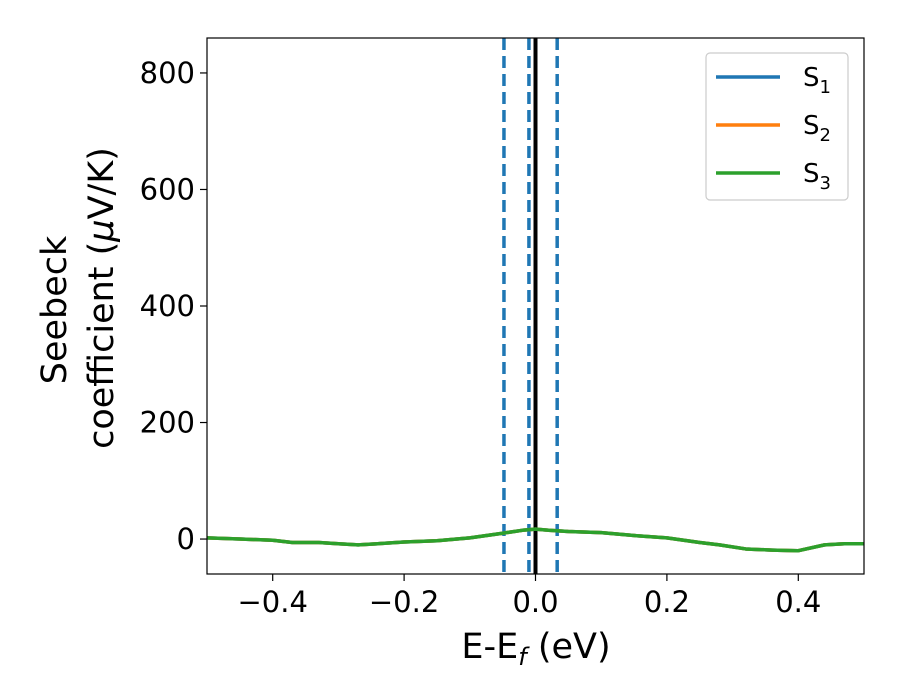 The image size is (900, 700). Describe the element at coordinates (530, 306) in the screenshot. I see `vertical-markers` at that location.